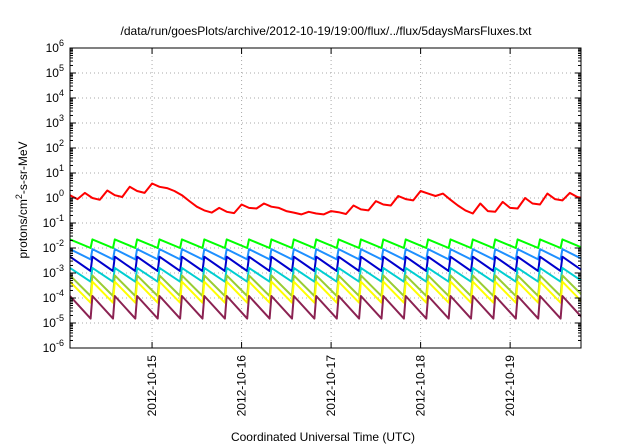 The width and height of the screenshot is (640, 448). I want to click on y-tick-label: 10⁻⁴, so click(53, 296).